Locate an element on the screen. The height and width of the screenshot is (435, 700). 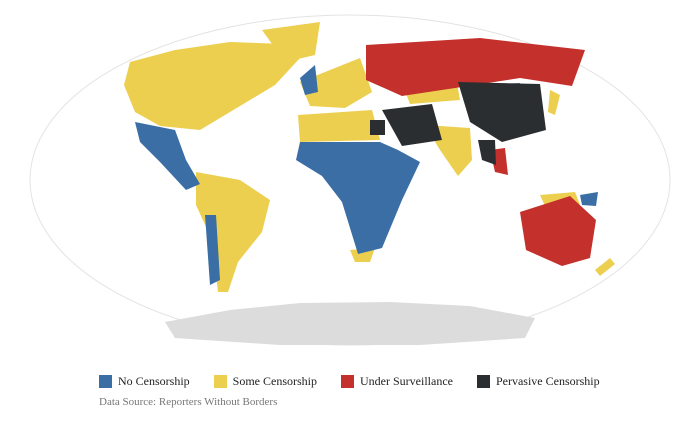
pervasive-censorship-regions is located at coordinates (458, 123).